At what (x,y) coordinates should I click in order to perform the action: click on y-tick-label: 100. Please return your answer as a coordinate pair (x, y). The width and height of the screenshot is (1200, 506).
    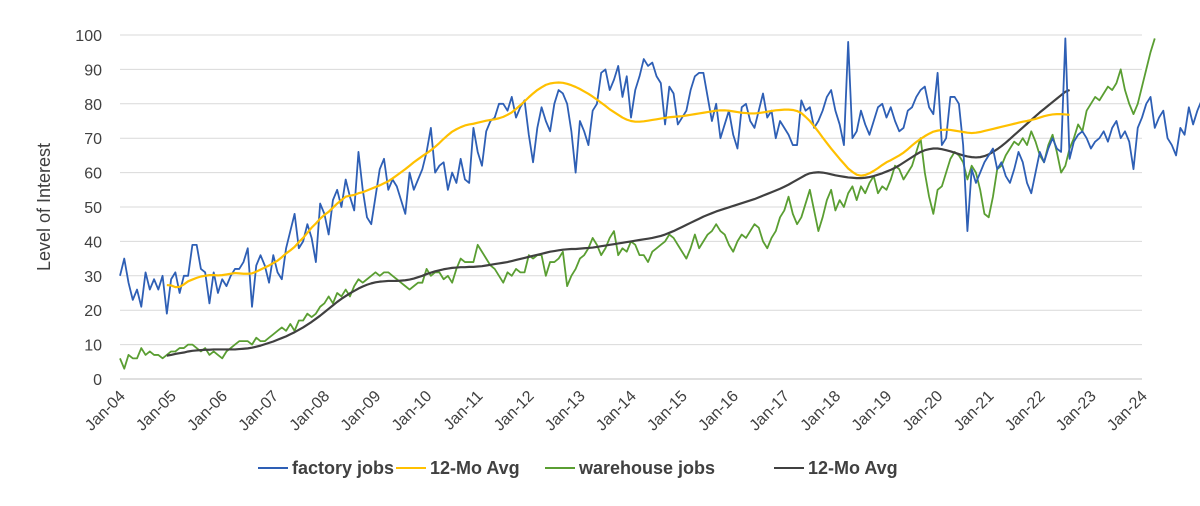
    Looking at the image, I should click on (88, 36).